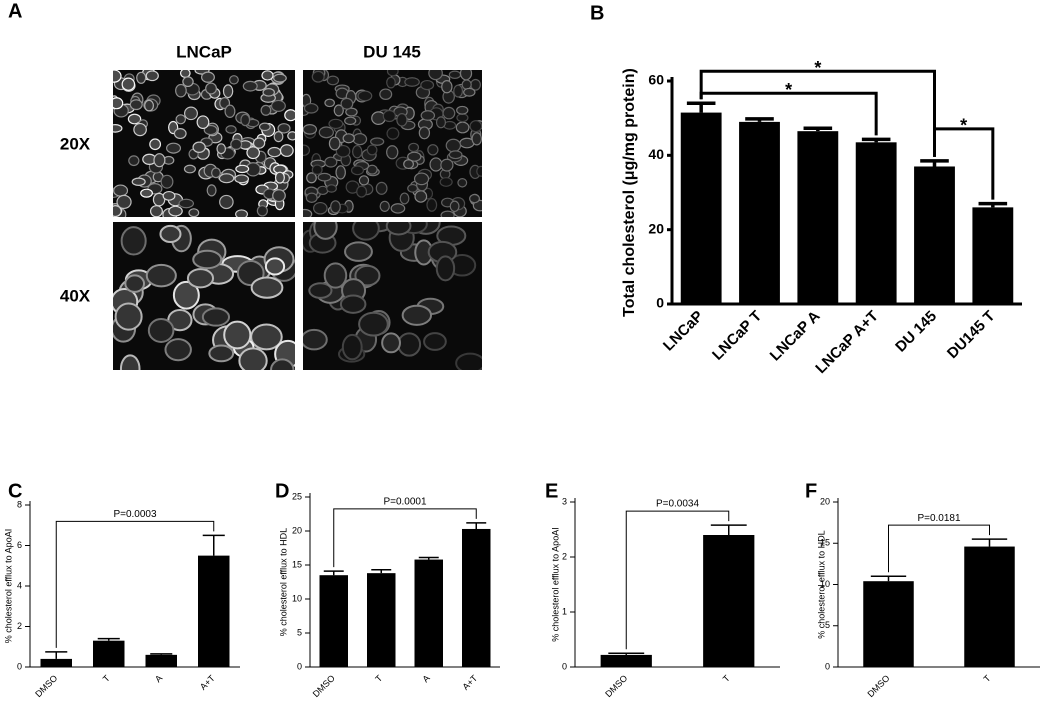 The image size is (1050, 706). Describe the element at coordinates (15, 11) in the screenshot. I see `panel-label: A` at that location.